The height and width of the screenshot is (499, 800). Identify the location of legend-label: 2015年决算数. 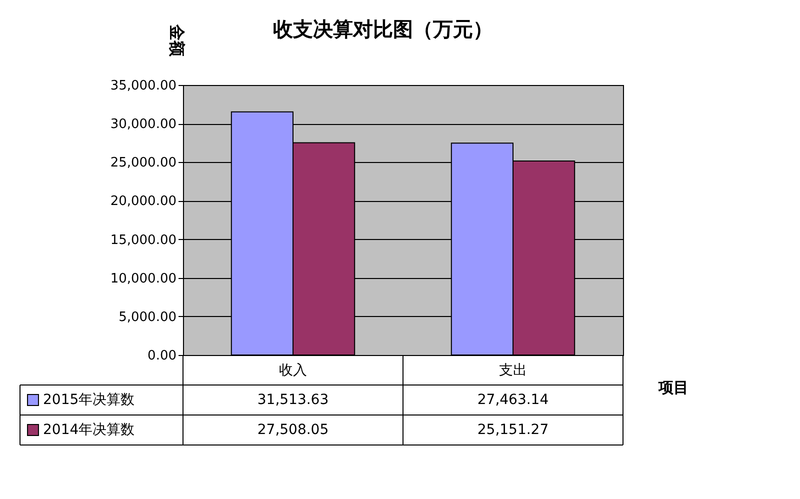
(89, 400).